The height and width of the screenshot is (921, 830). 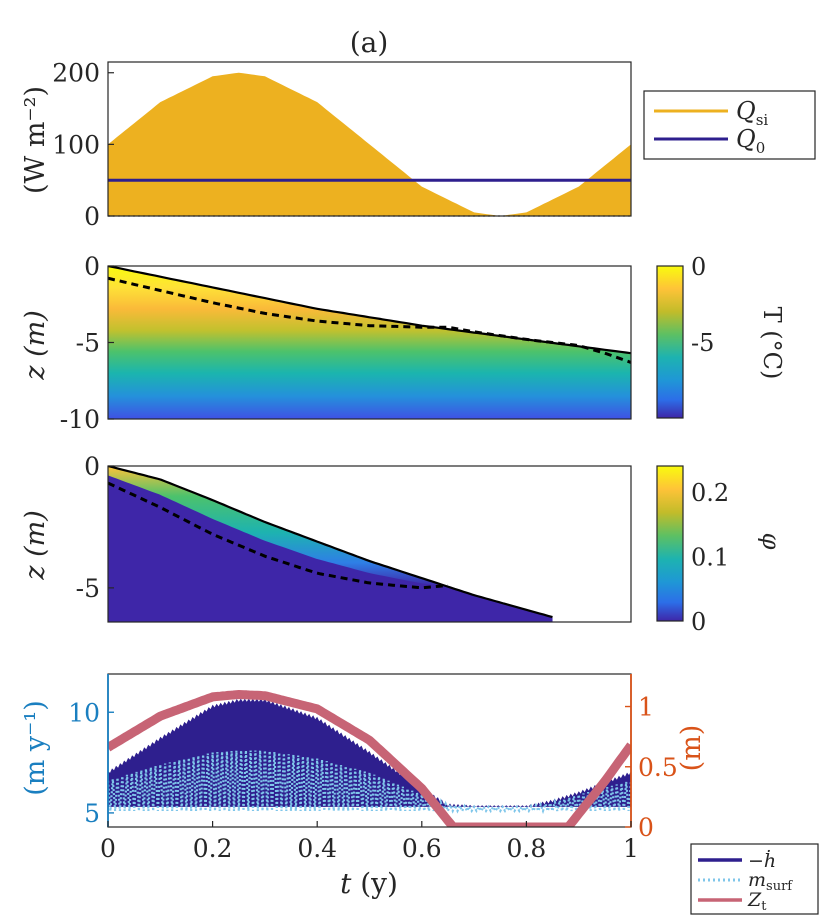 I want to click on panel-flux-y-ticks: 0 100 200, so click(x=83, y=145).